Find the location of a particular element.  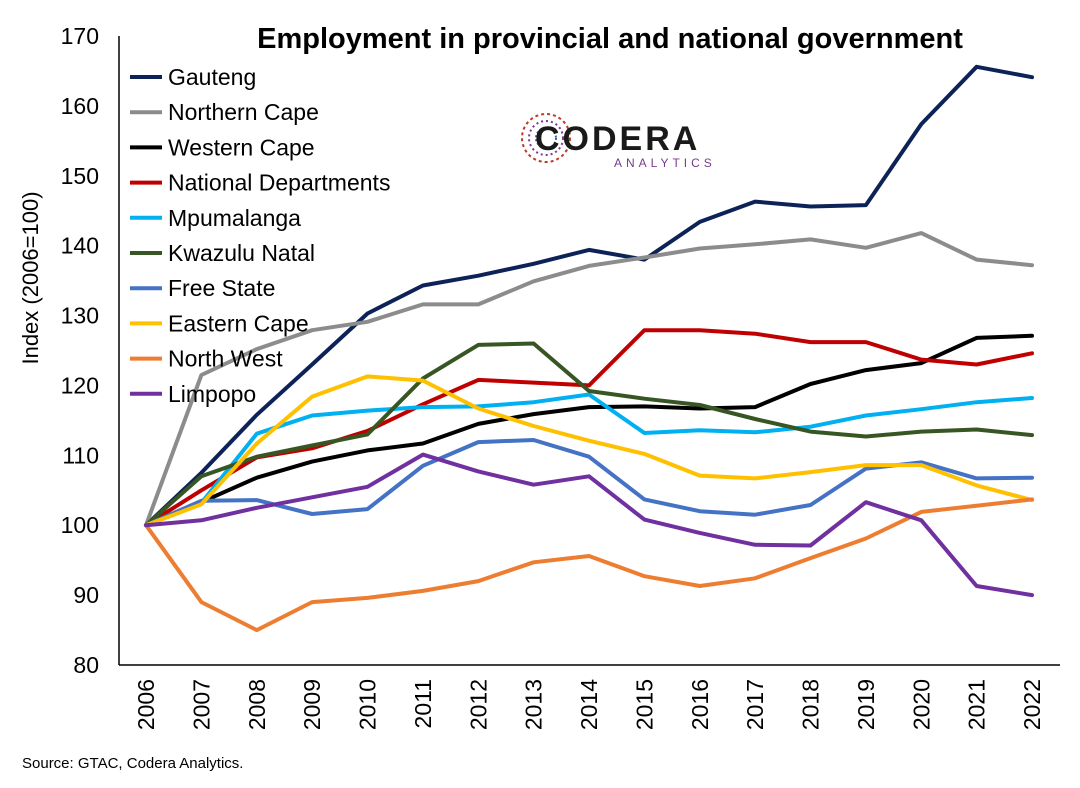

source-note: Source: GTAC, Codera Analytics. is located at coordinates (132, 763).